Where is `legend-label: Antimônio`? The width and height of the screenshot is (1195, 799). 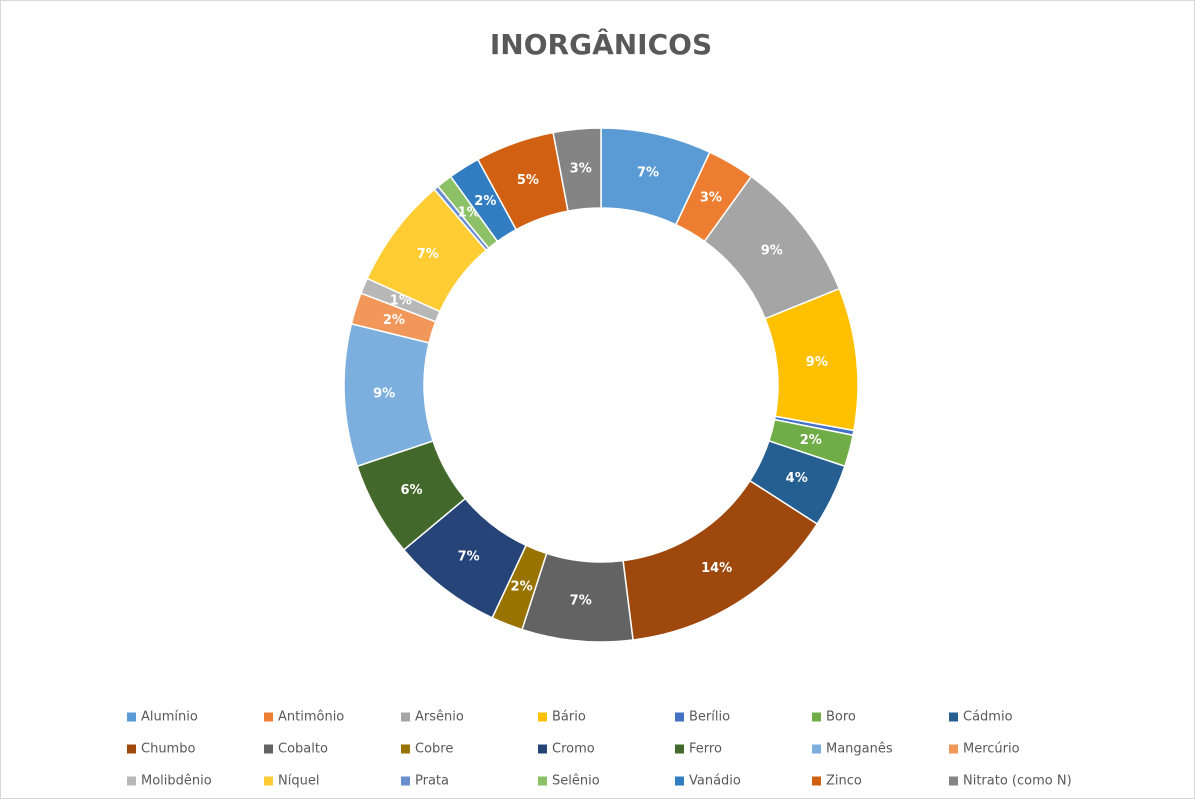
legend-label: Antimônio is located at coordinates (311, 717).